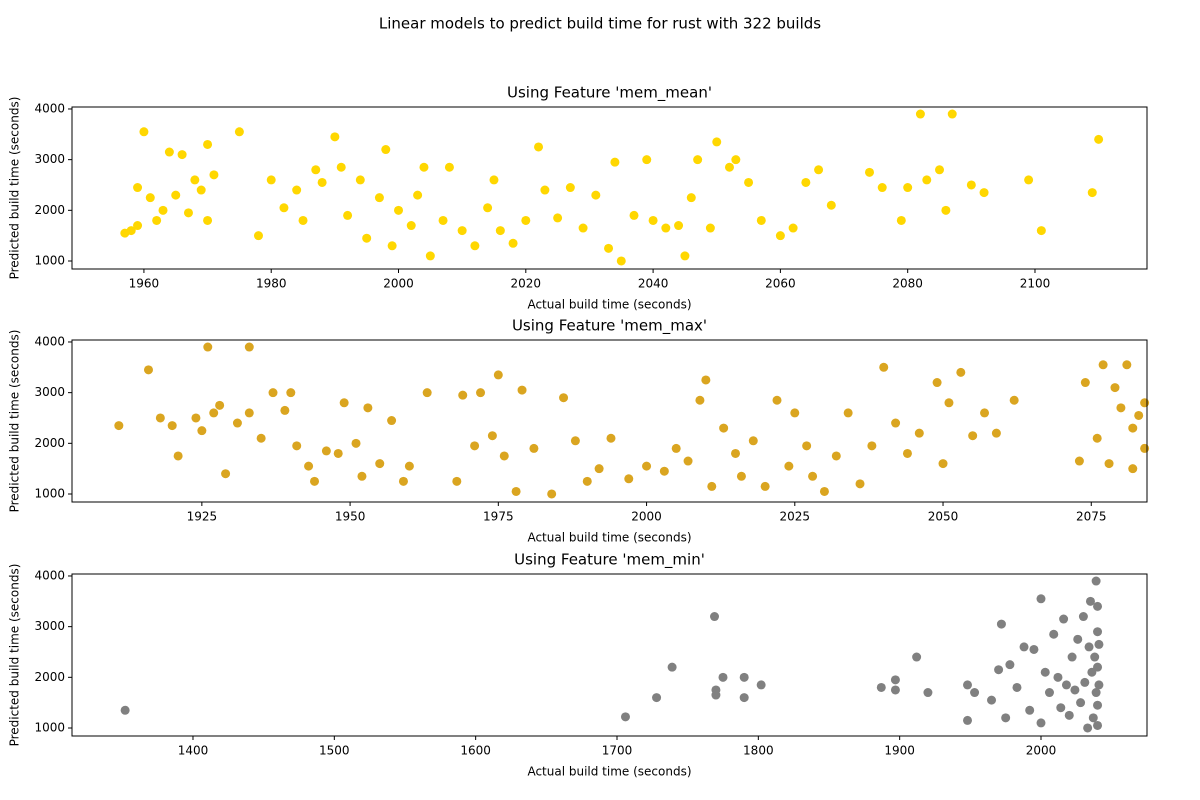 The width and height of the screenshot is (1200, 800). Describe the element at coordinates (1041, 751) in the screenshot. I see `x-tick-label: 2000` at that location.